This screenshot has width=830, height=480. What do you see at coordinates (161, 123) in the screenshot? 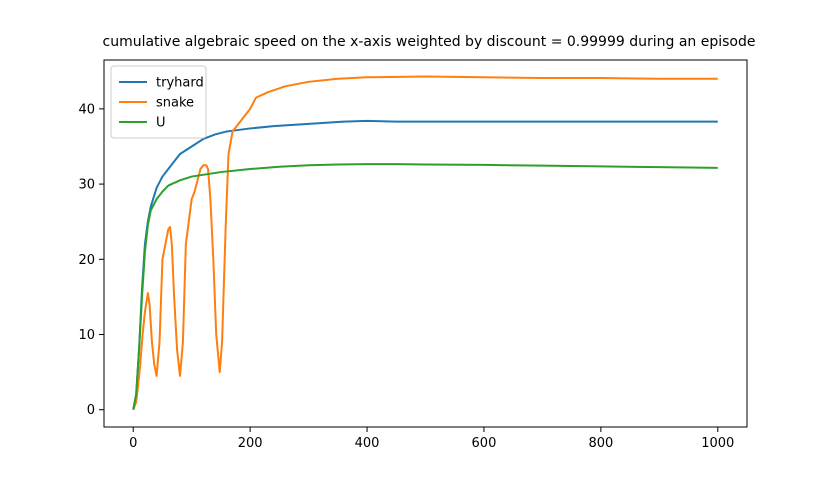
I see `legend-label-u: U` at bounding box center [161, 123].